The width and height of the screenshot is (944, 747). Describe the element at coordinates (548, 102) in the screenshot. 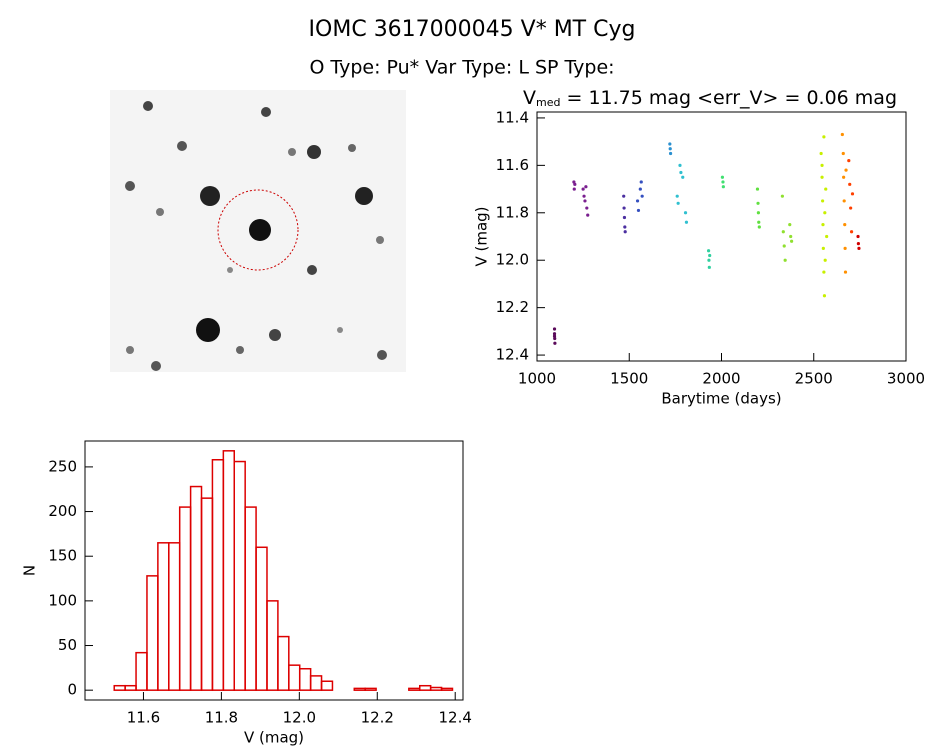

I see `title-subscript: med` at that location.